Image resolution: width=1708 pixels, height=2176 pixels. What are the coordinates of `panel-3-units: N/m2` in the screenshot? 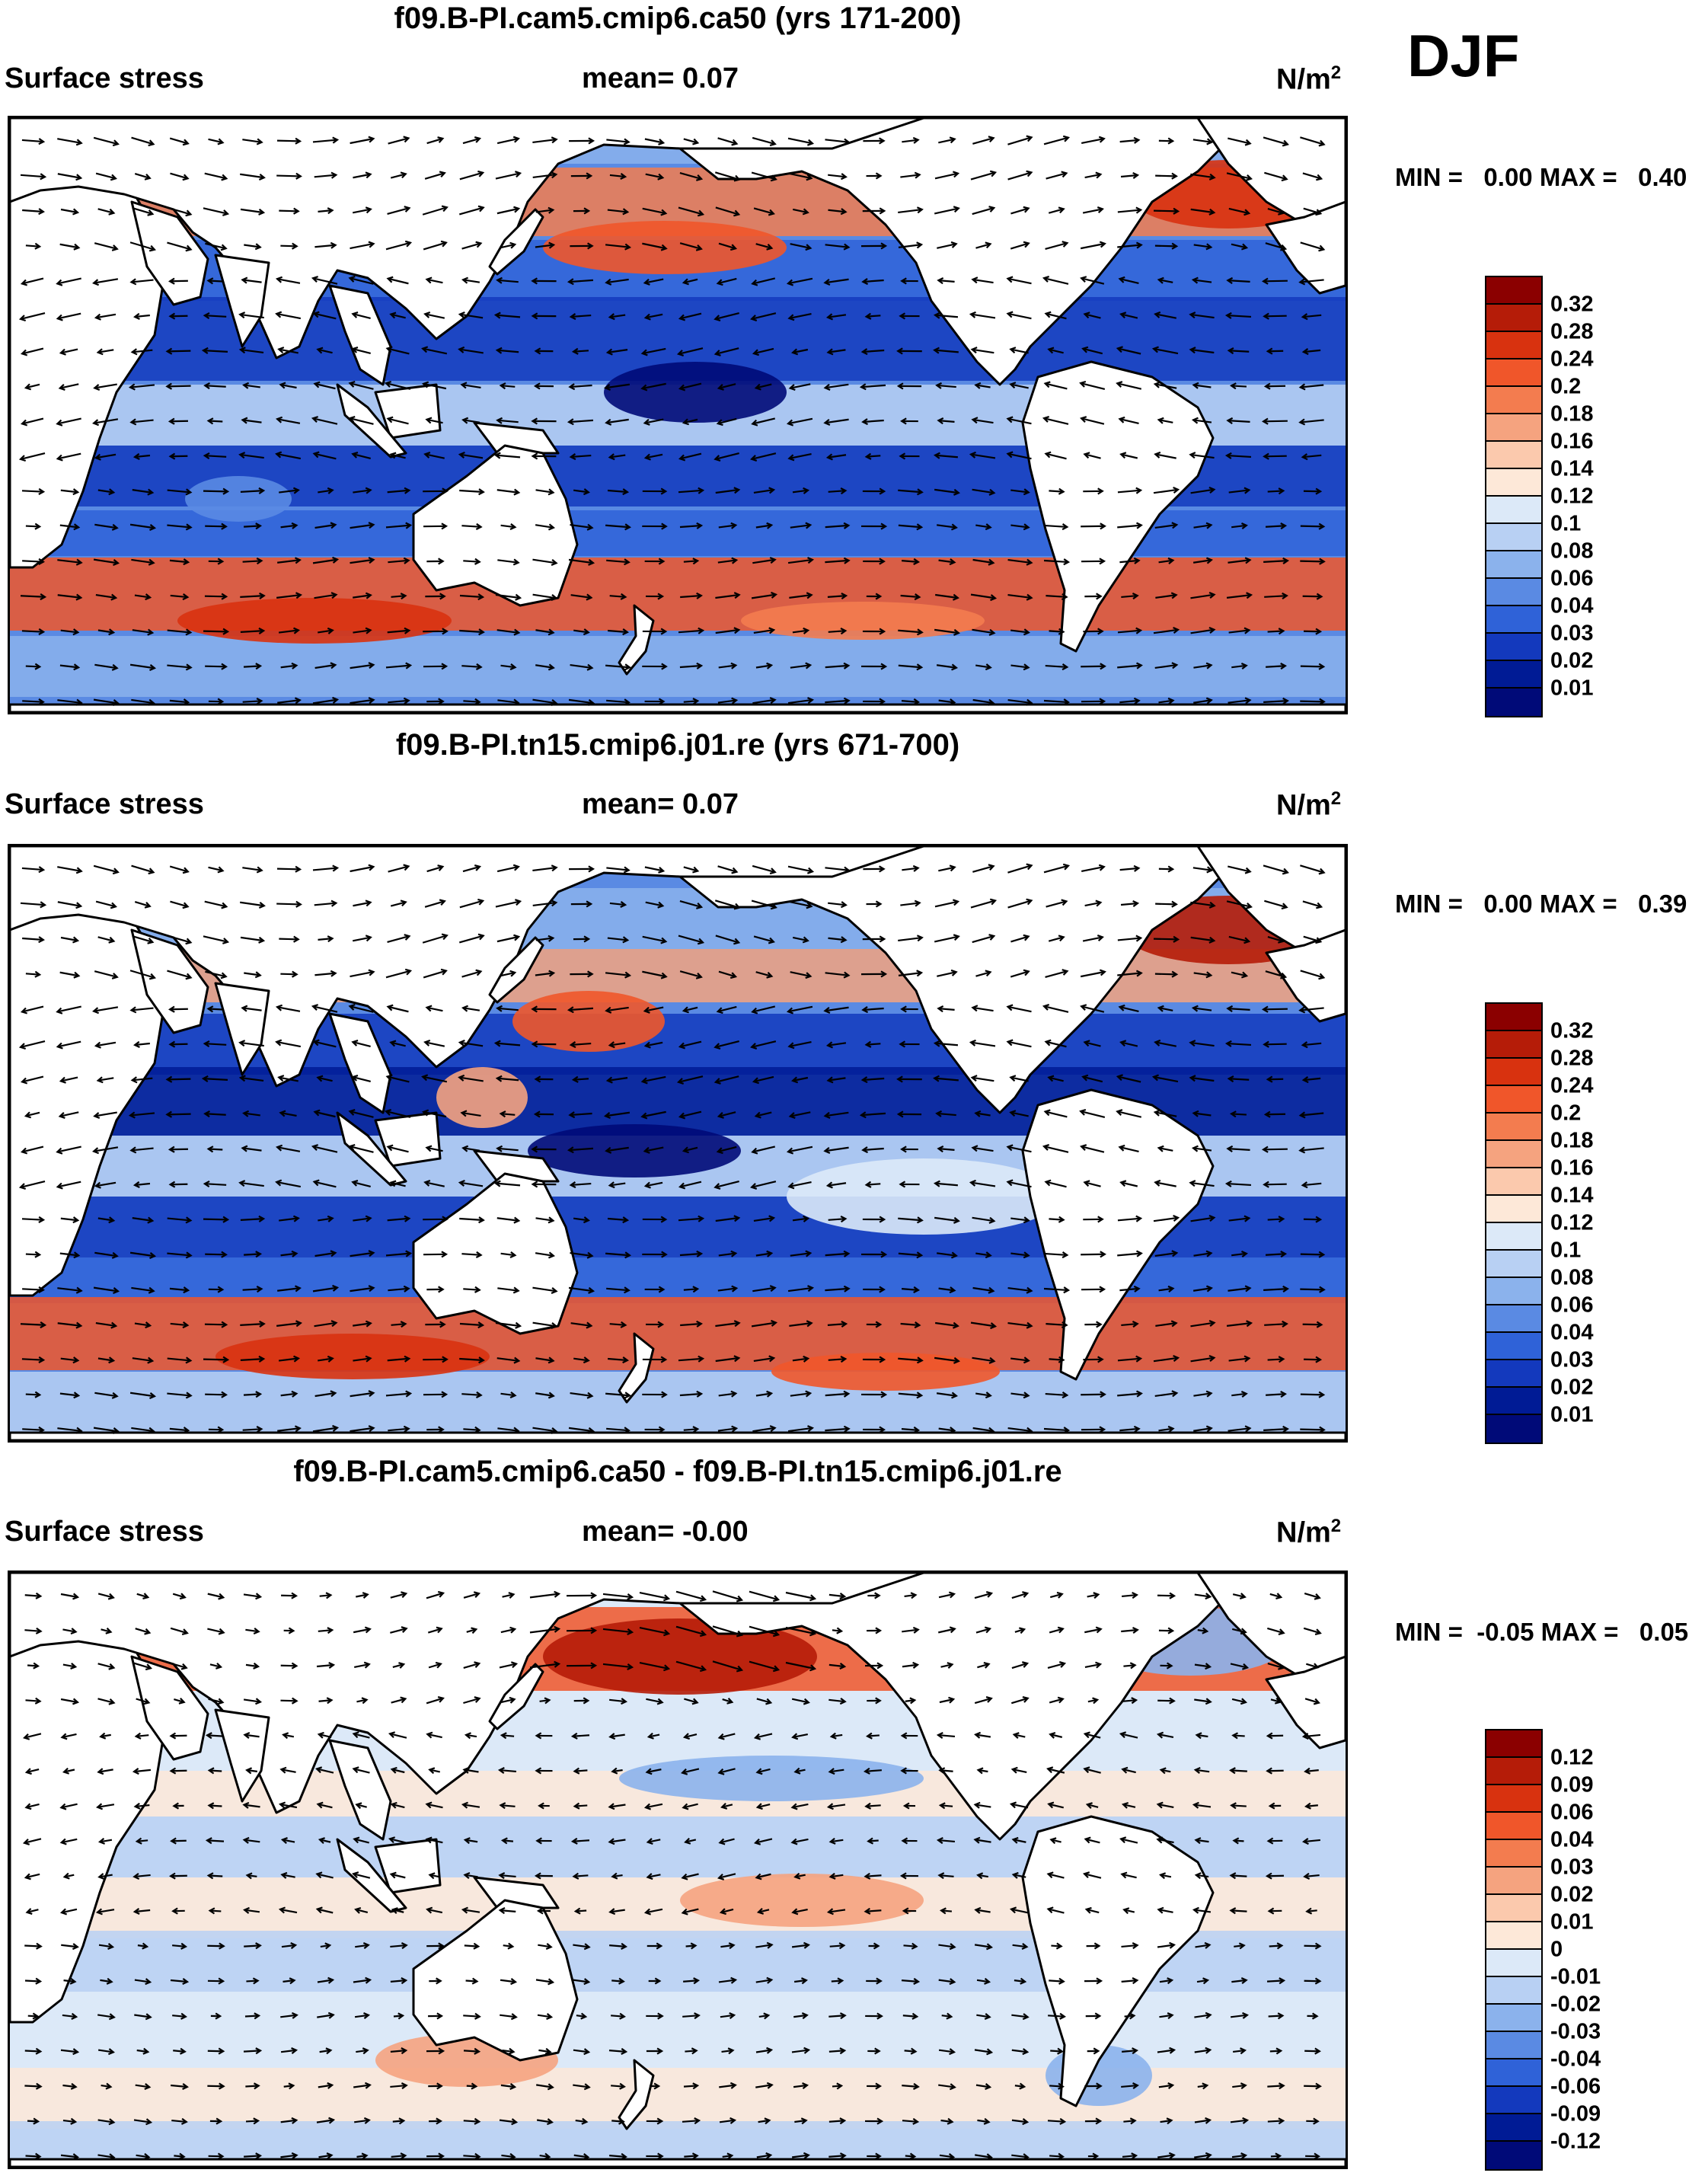 It's located at (1309, 1532).